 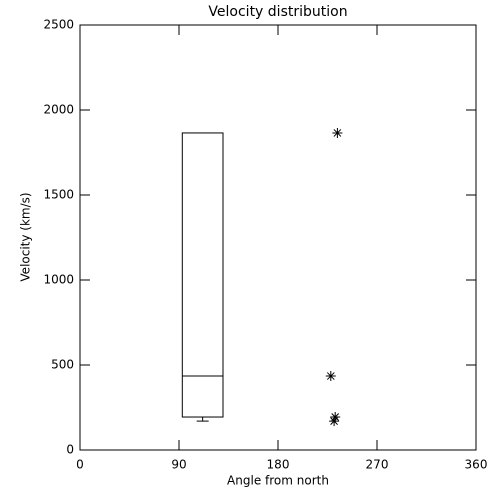 What do you see at coordinates (278, 481) in the screenshot?
I see `x-axis-label: Angle from north` at bounding box center [278, 481].